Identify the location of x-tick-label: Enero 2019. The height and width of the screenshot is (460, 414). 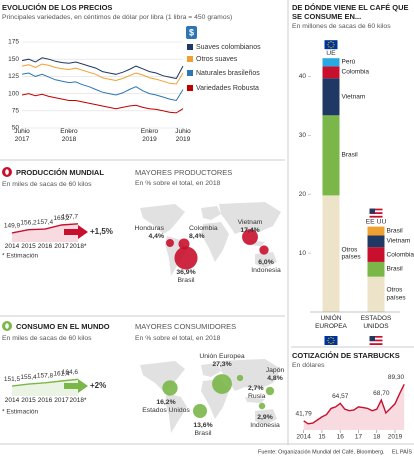
(149, 135).